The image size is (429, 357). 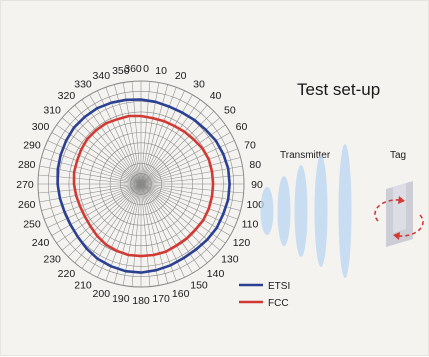 What do you see at coordinates (279, 286) in the screenshot?
I see `legend-etsi-label: ETSI` at bounding box center [279, 286].